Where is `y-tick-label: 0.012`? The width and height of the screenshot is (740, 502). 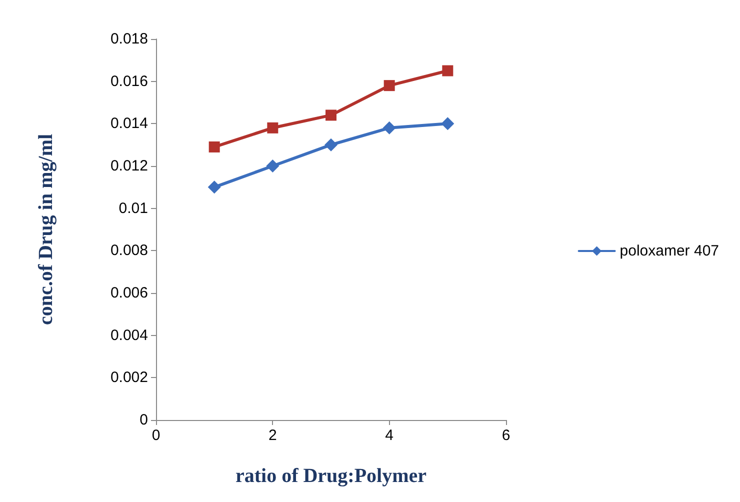
y-tick-label: 0.012 is located at coordinates (129, 166).